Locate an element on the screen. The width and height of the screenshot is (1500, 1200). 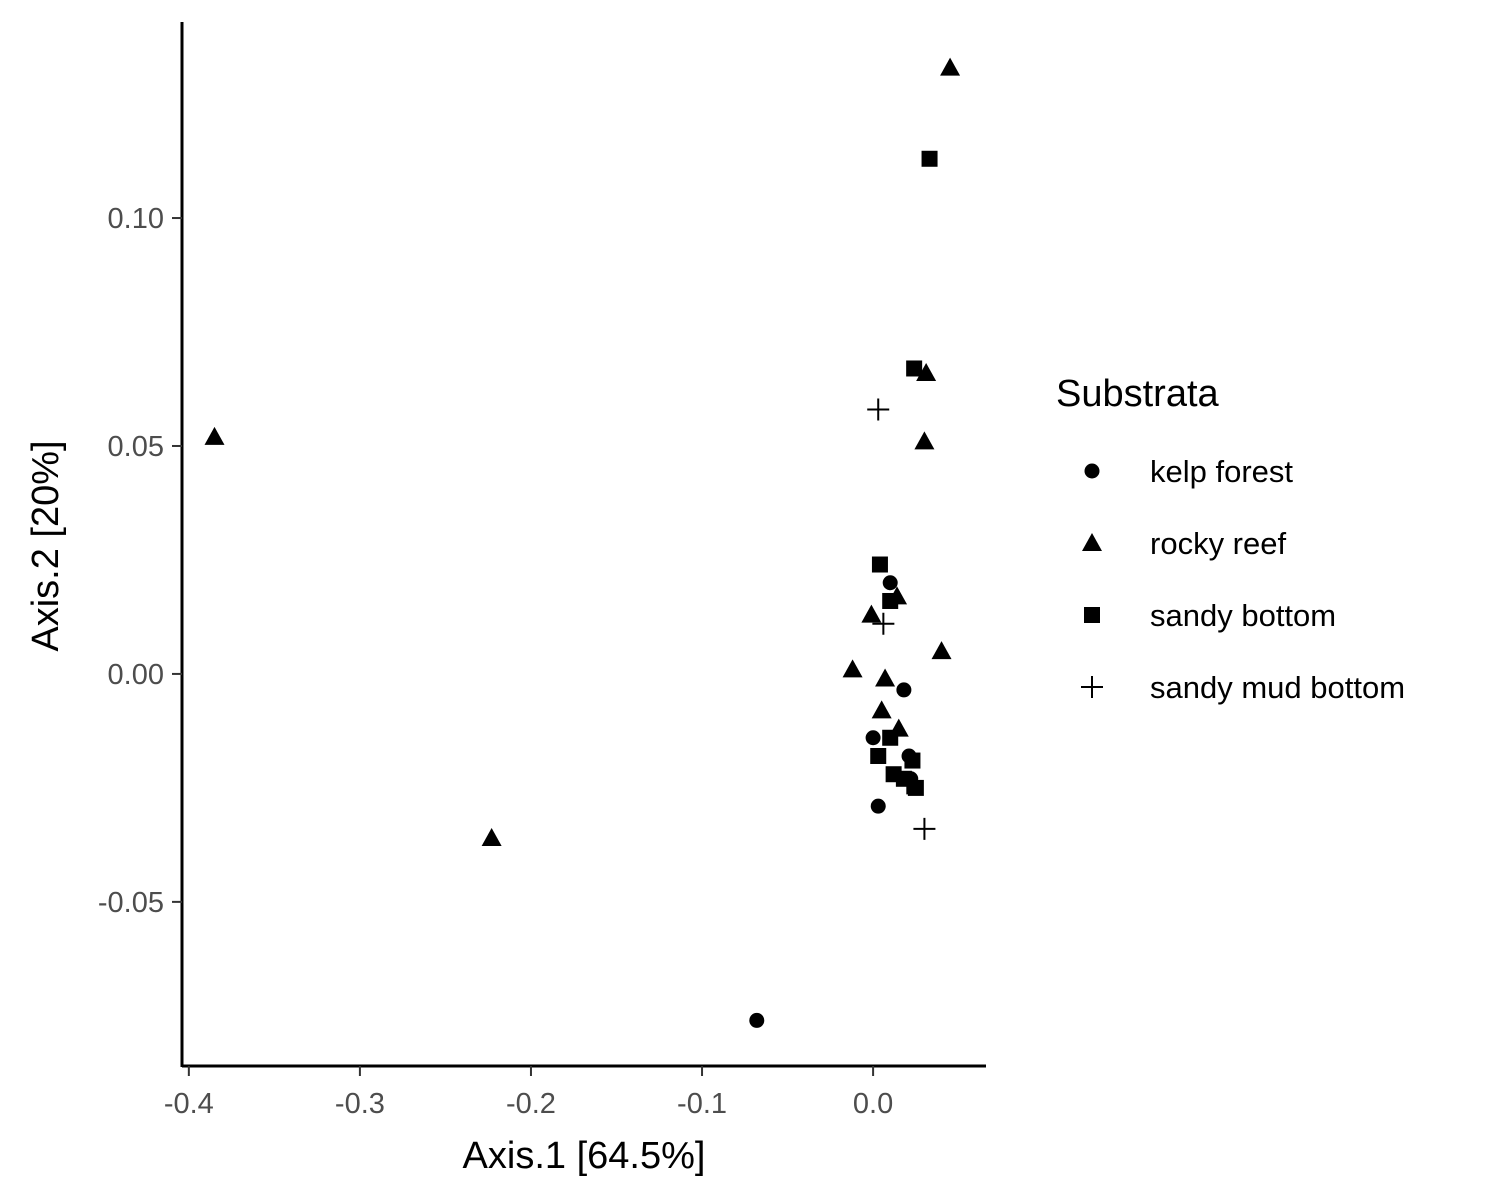
y-axis-title: Axis.2 [20%] is located at coordinates (46, 545).